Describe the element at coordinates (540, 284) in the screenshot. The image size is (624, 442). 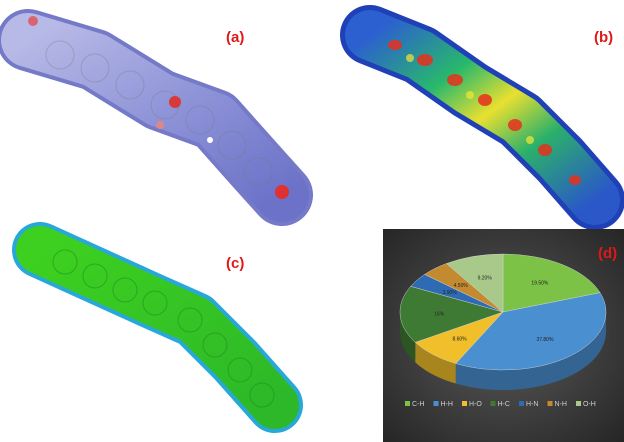
I see `data-label: 19.50%` at that location.